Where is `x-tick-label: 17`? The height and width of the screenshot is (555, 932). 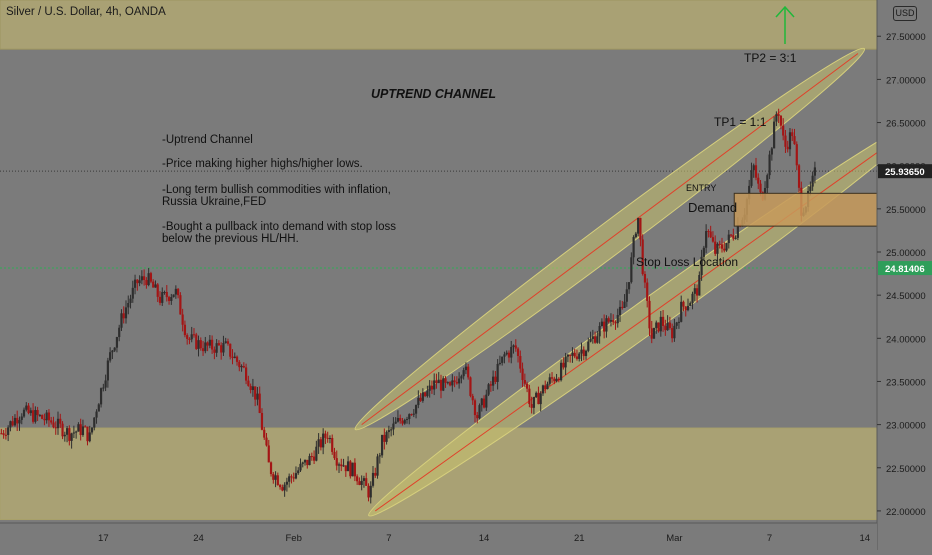
x-tick-label: 17 is located at coordinates (103, 538).